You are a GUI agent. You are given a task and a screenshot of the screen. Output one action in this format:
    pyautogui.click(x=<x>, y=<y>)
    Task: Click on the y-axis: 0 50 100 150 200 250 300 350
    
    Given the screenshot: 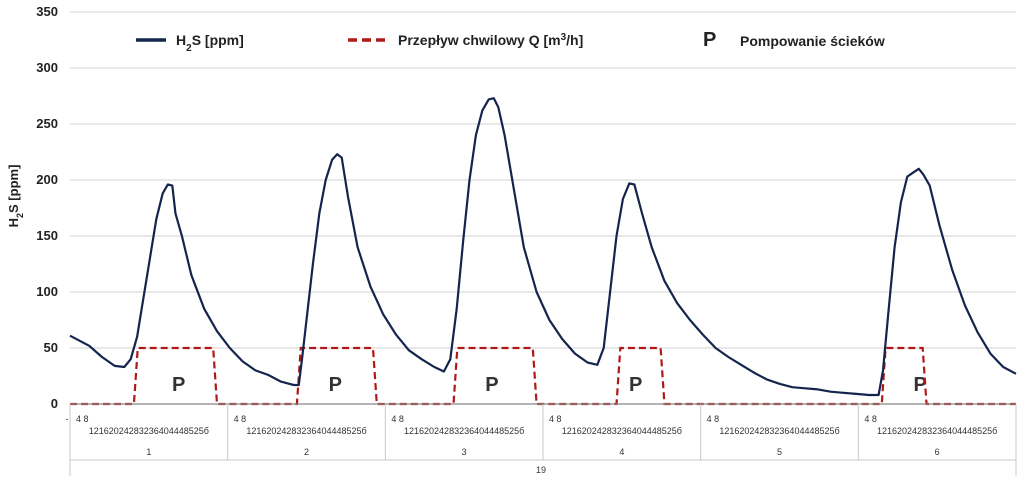 What is the action you would take?
    pyautogui.click(x=47, y=207)
    